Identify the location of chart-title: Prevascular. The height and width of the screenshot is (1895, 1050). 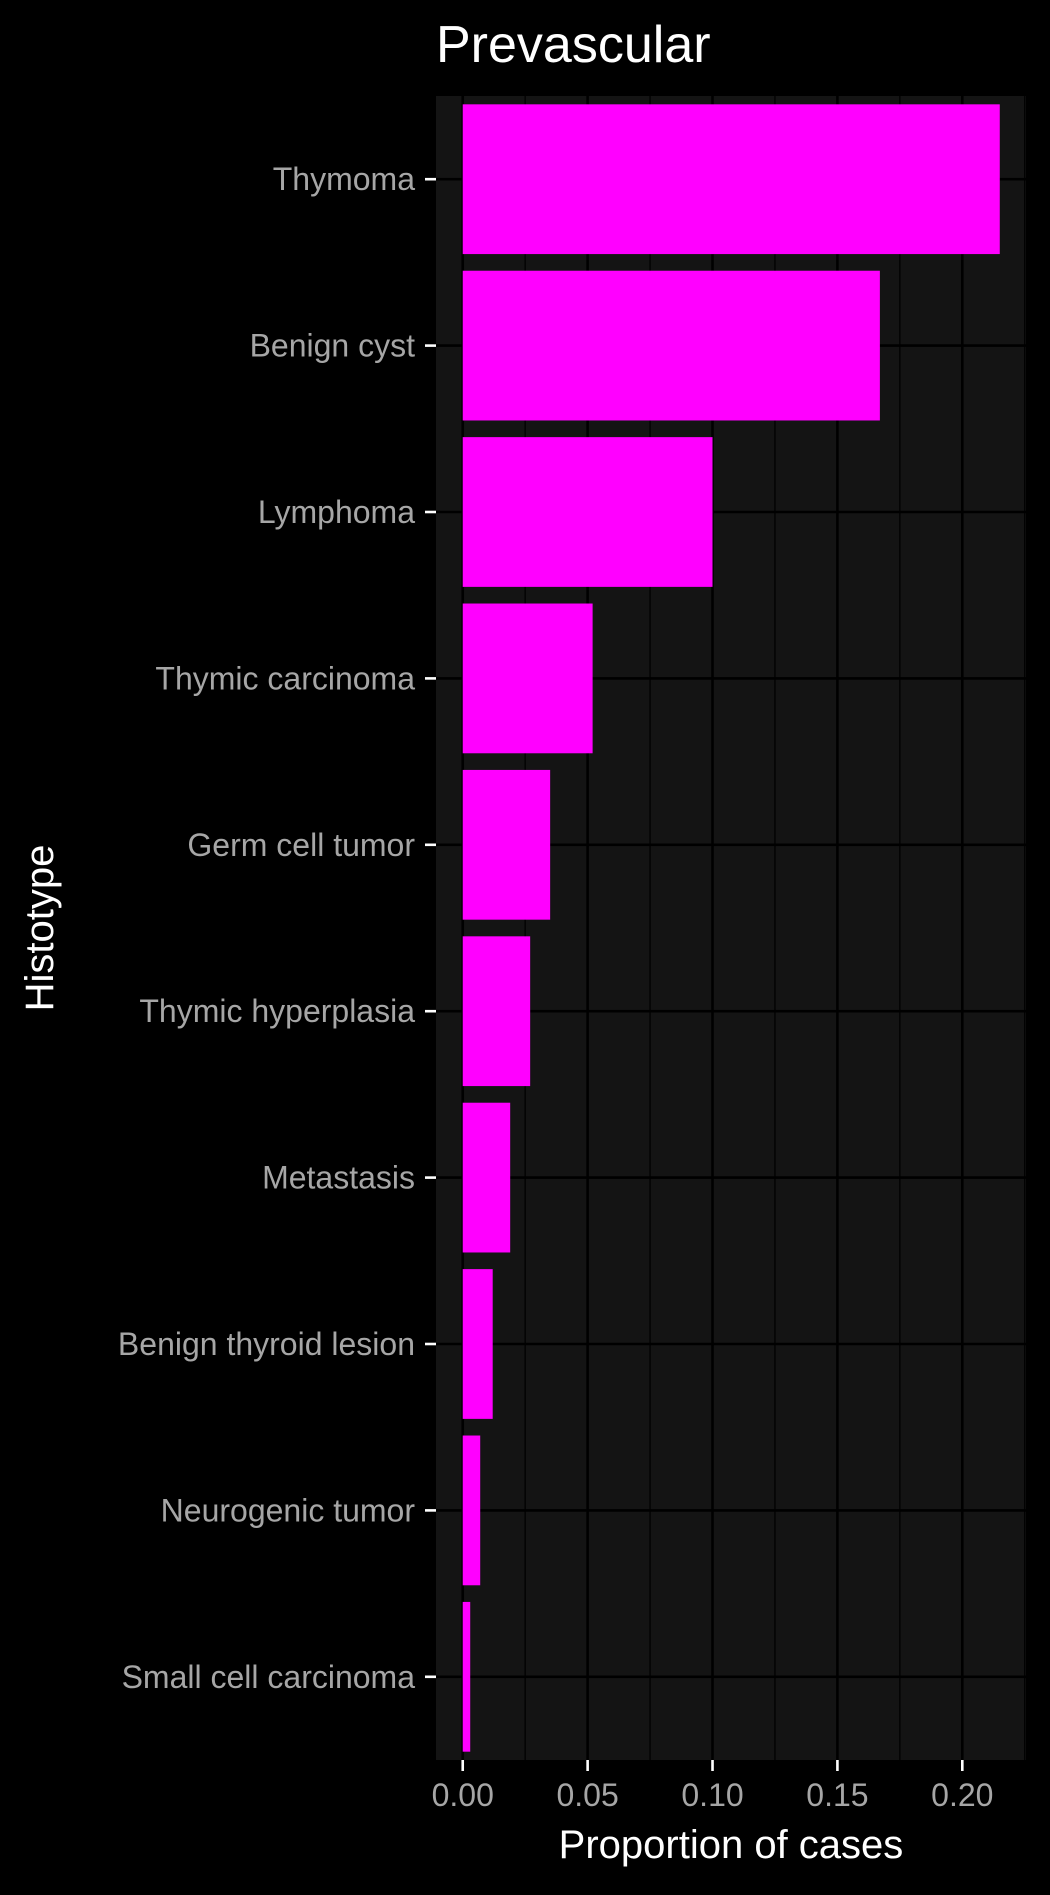
(573, 45).